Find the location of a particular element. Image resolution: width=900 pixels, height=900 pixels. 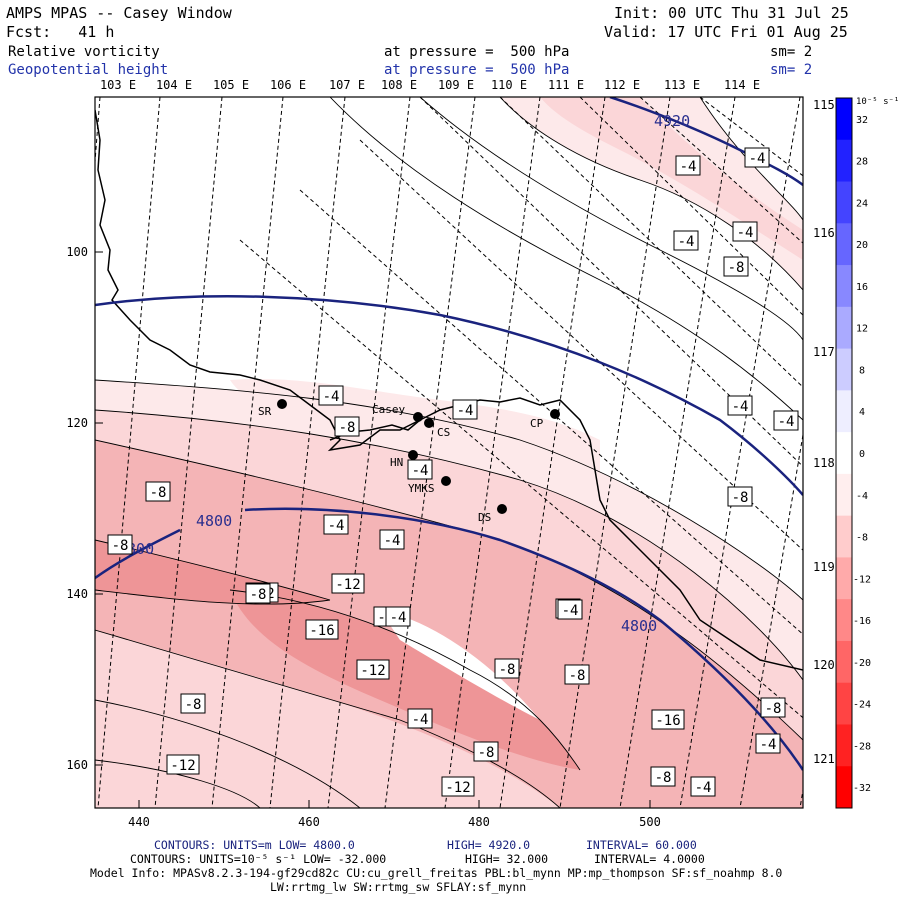

field2-name: Geopotential height is located at coordinates (88, 70).